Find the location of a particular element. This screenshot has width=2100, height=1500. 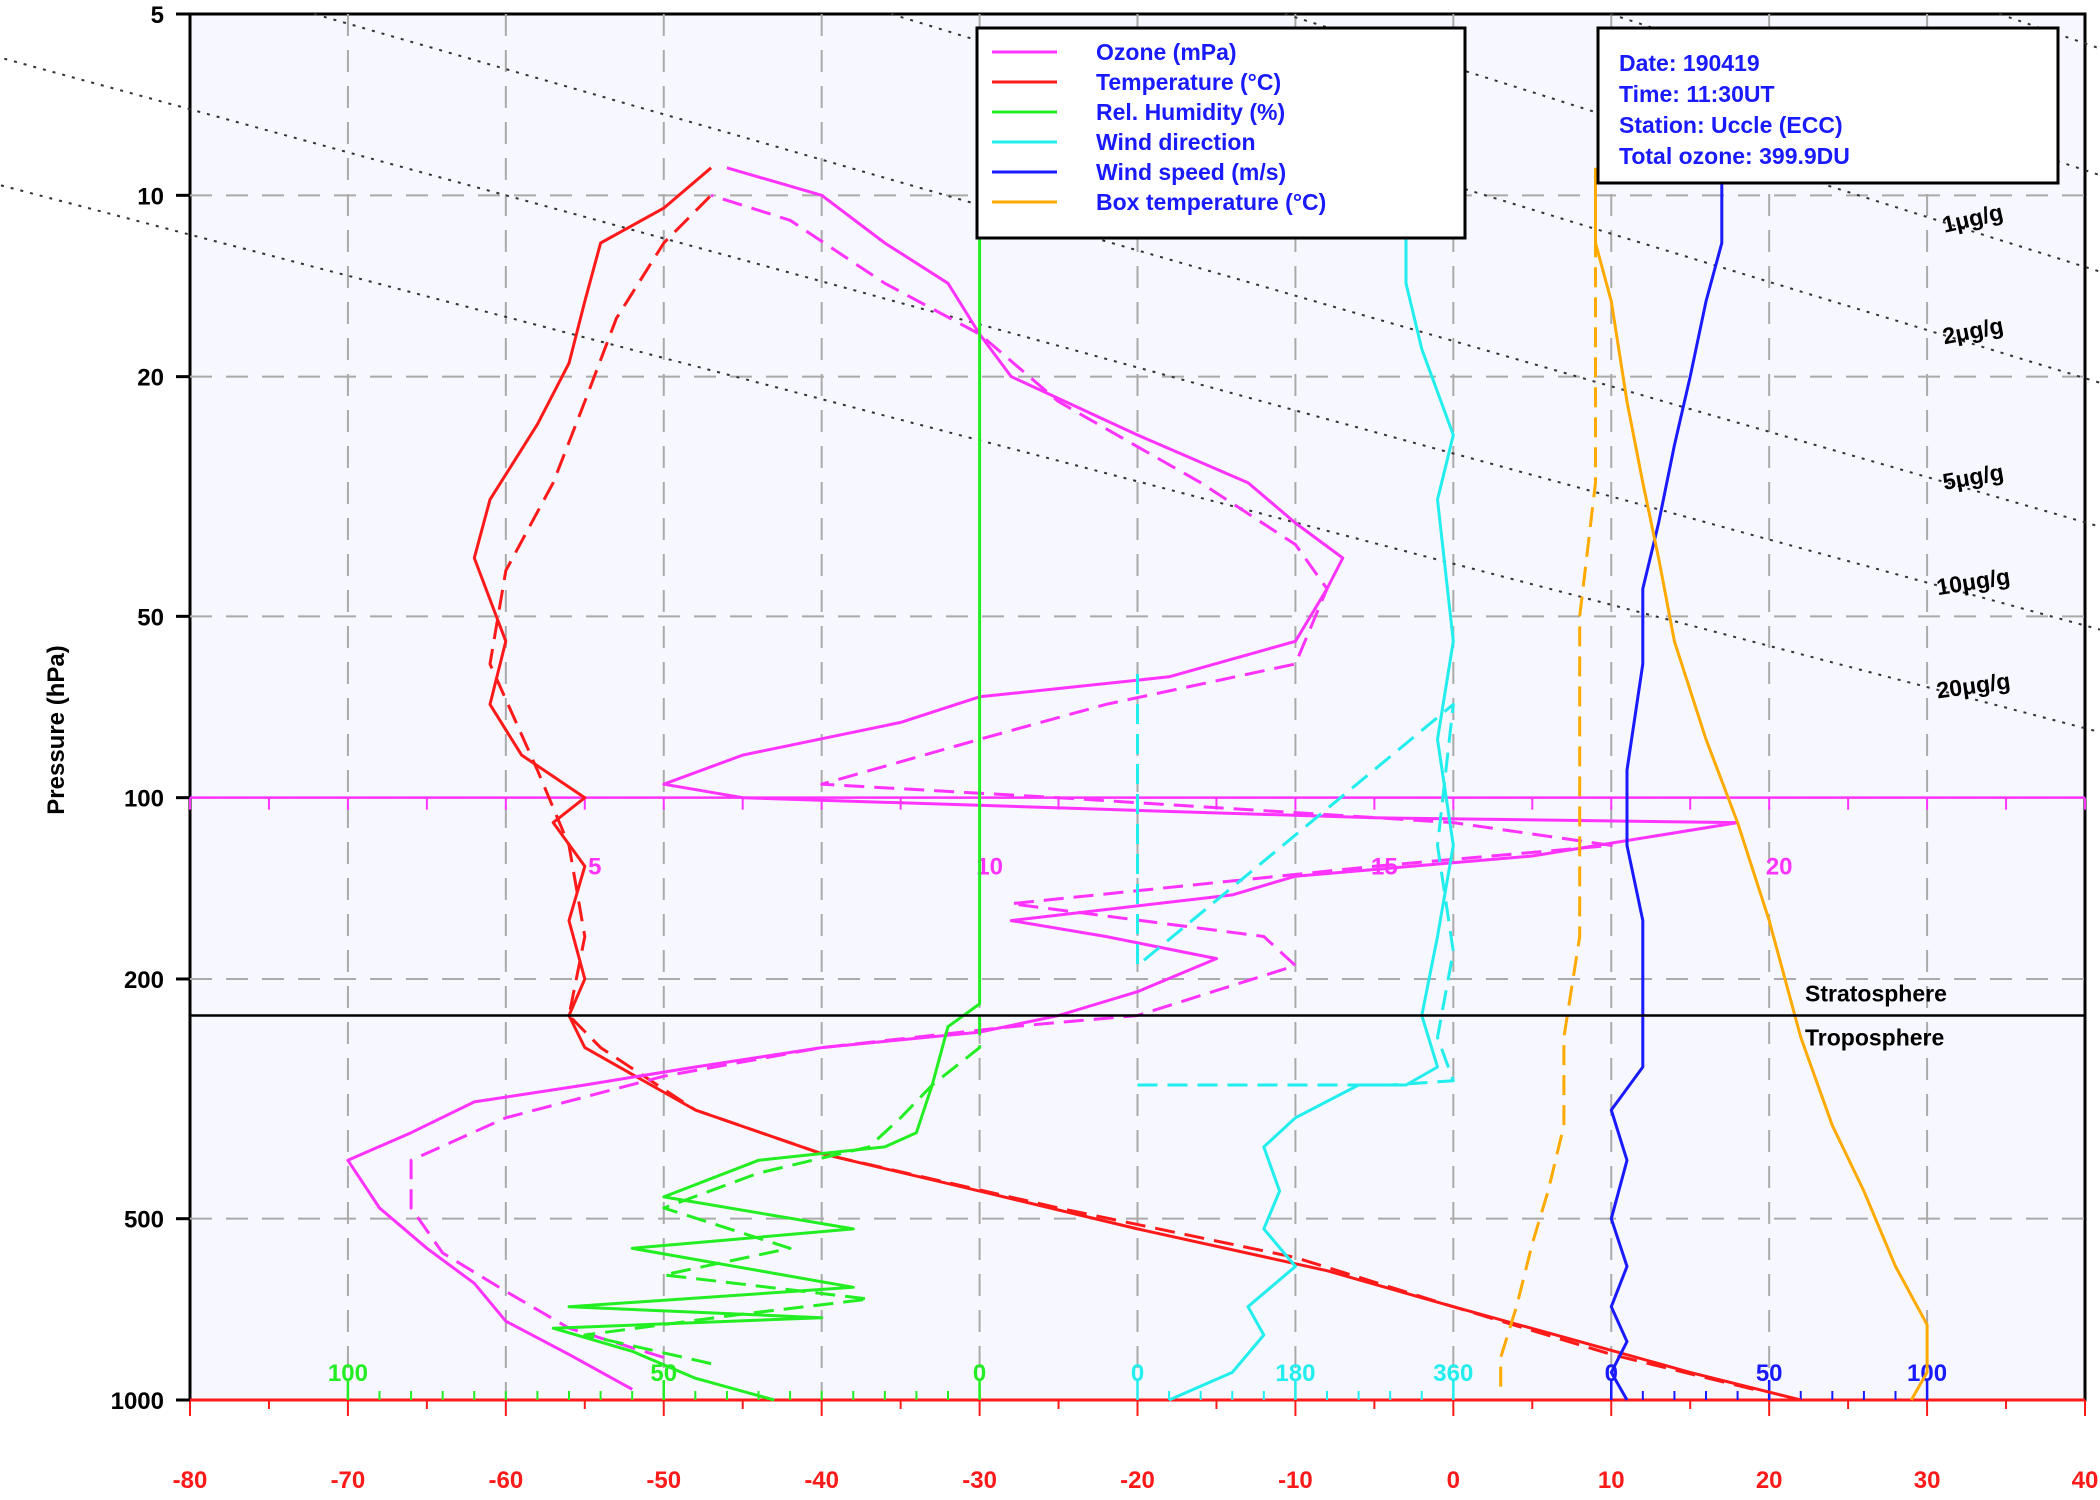

y-tick-label: 500 is located at coordinates (144, 1220).